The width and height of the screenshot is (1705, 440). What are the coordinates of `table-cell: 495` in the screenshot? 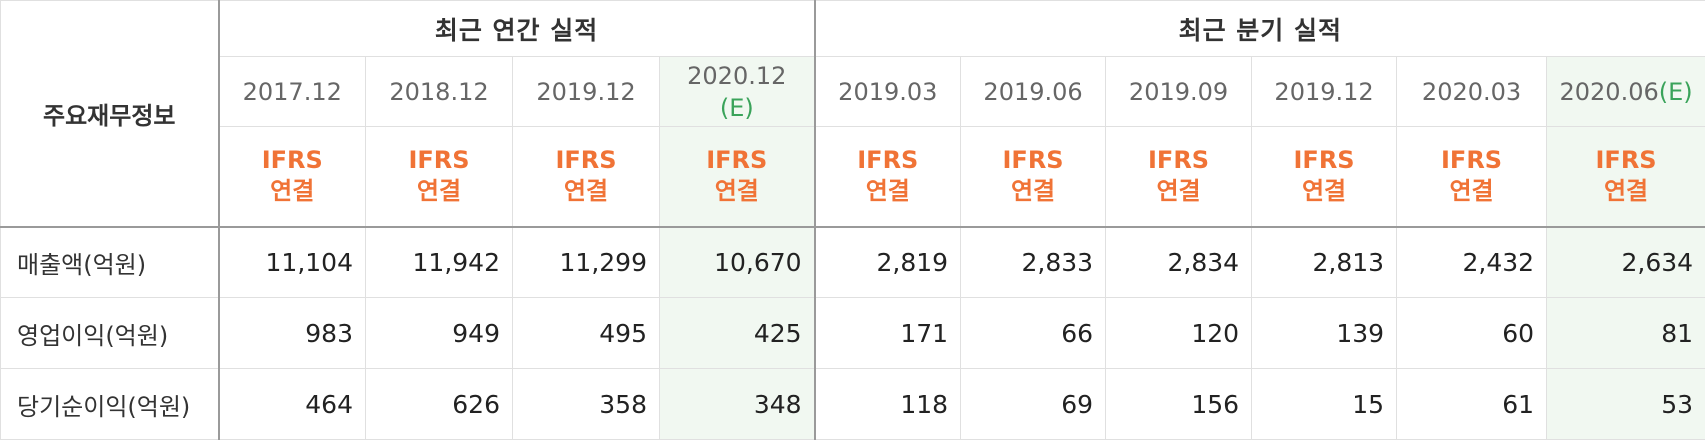 It's located at (586, 333).